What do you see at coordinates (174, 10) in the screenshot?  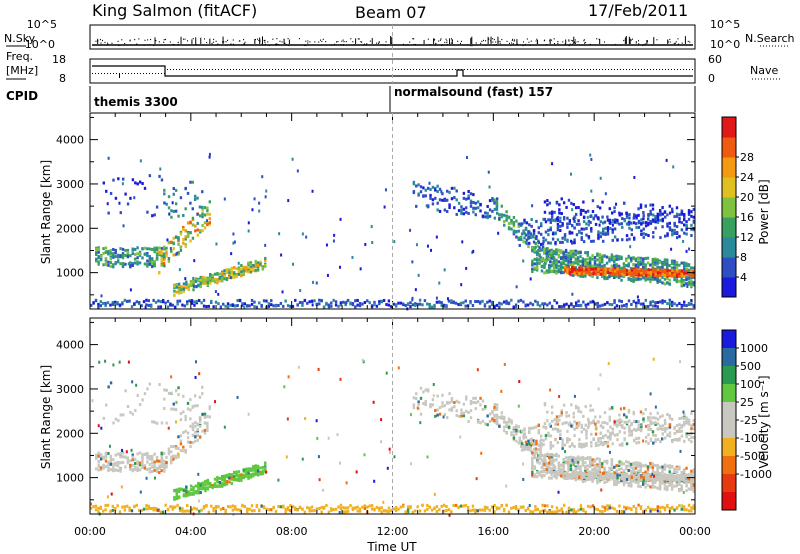 I see `station-title: King Salmon (fitACF)` at bounding box center [174, 10].